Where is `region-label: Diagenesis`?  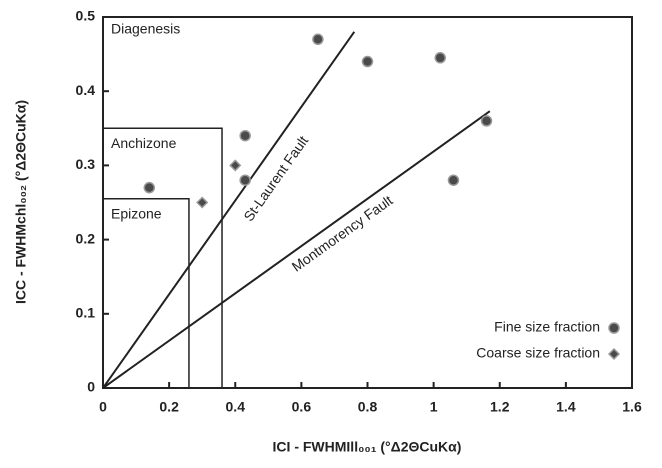 region-label: Diagenesis is located at coordinates (145, 29).